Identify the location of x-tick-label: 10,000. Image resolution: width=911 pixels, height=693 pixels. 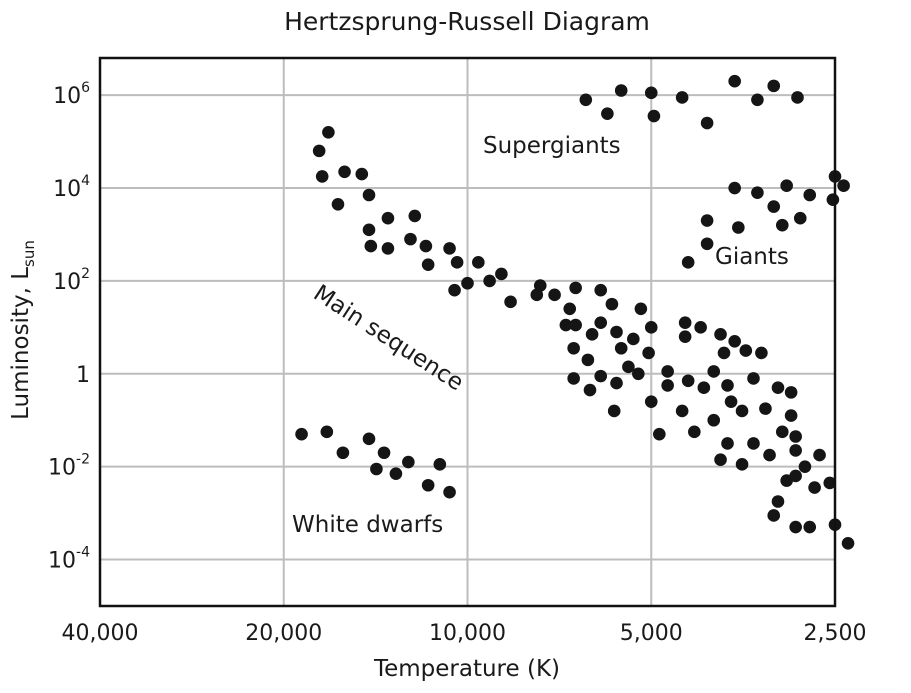
(467, 633).